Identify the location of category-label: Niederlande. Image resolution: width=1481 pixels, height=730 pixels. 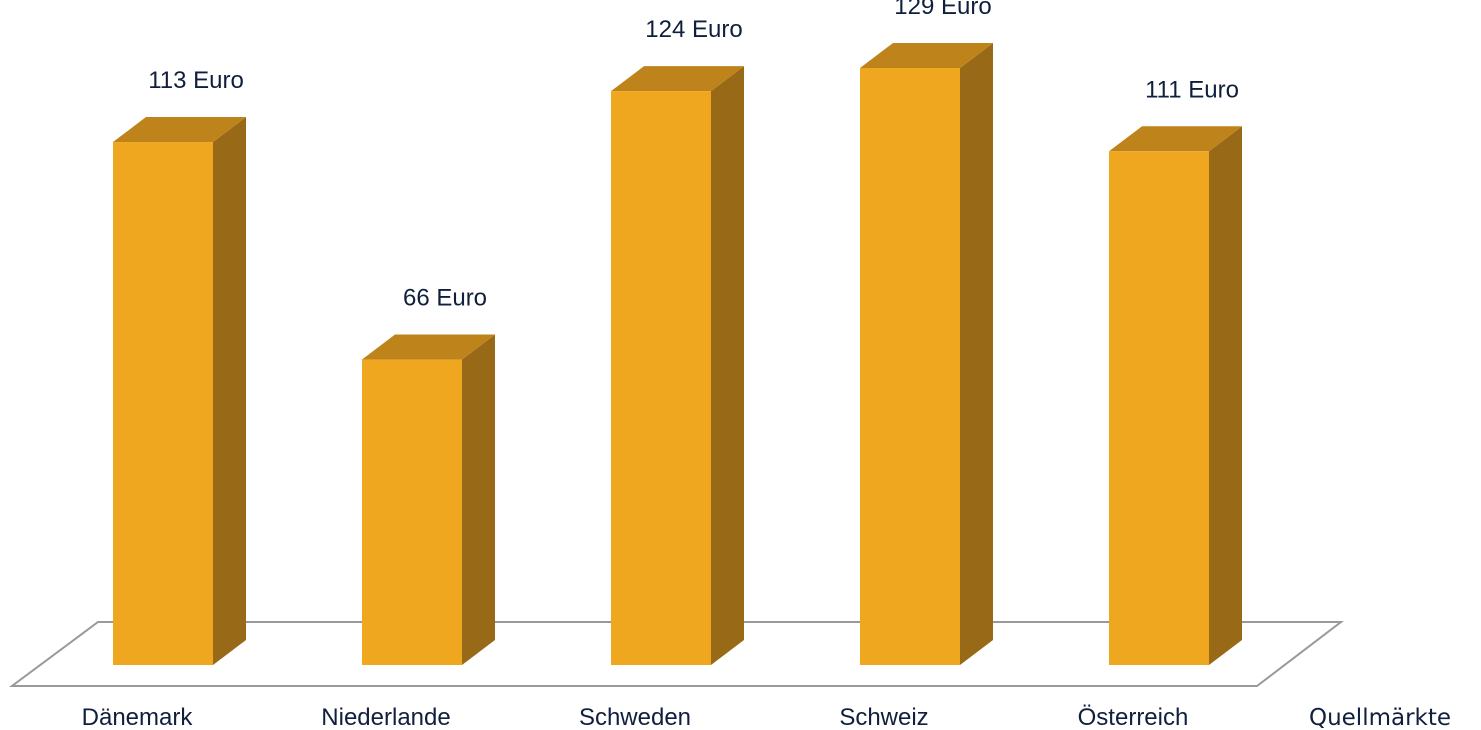
(385, 717).